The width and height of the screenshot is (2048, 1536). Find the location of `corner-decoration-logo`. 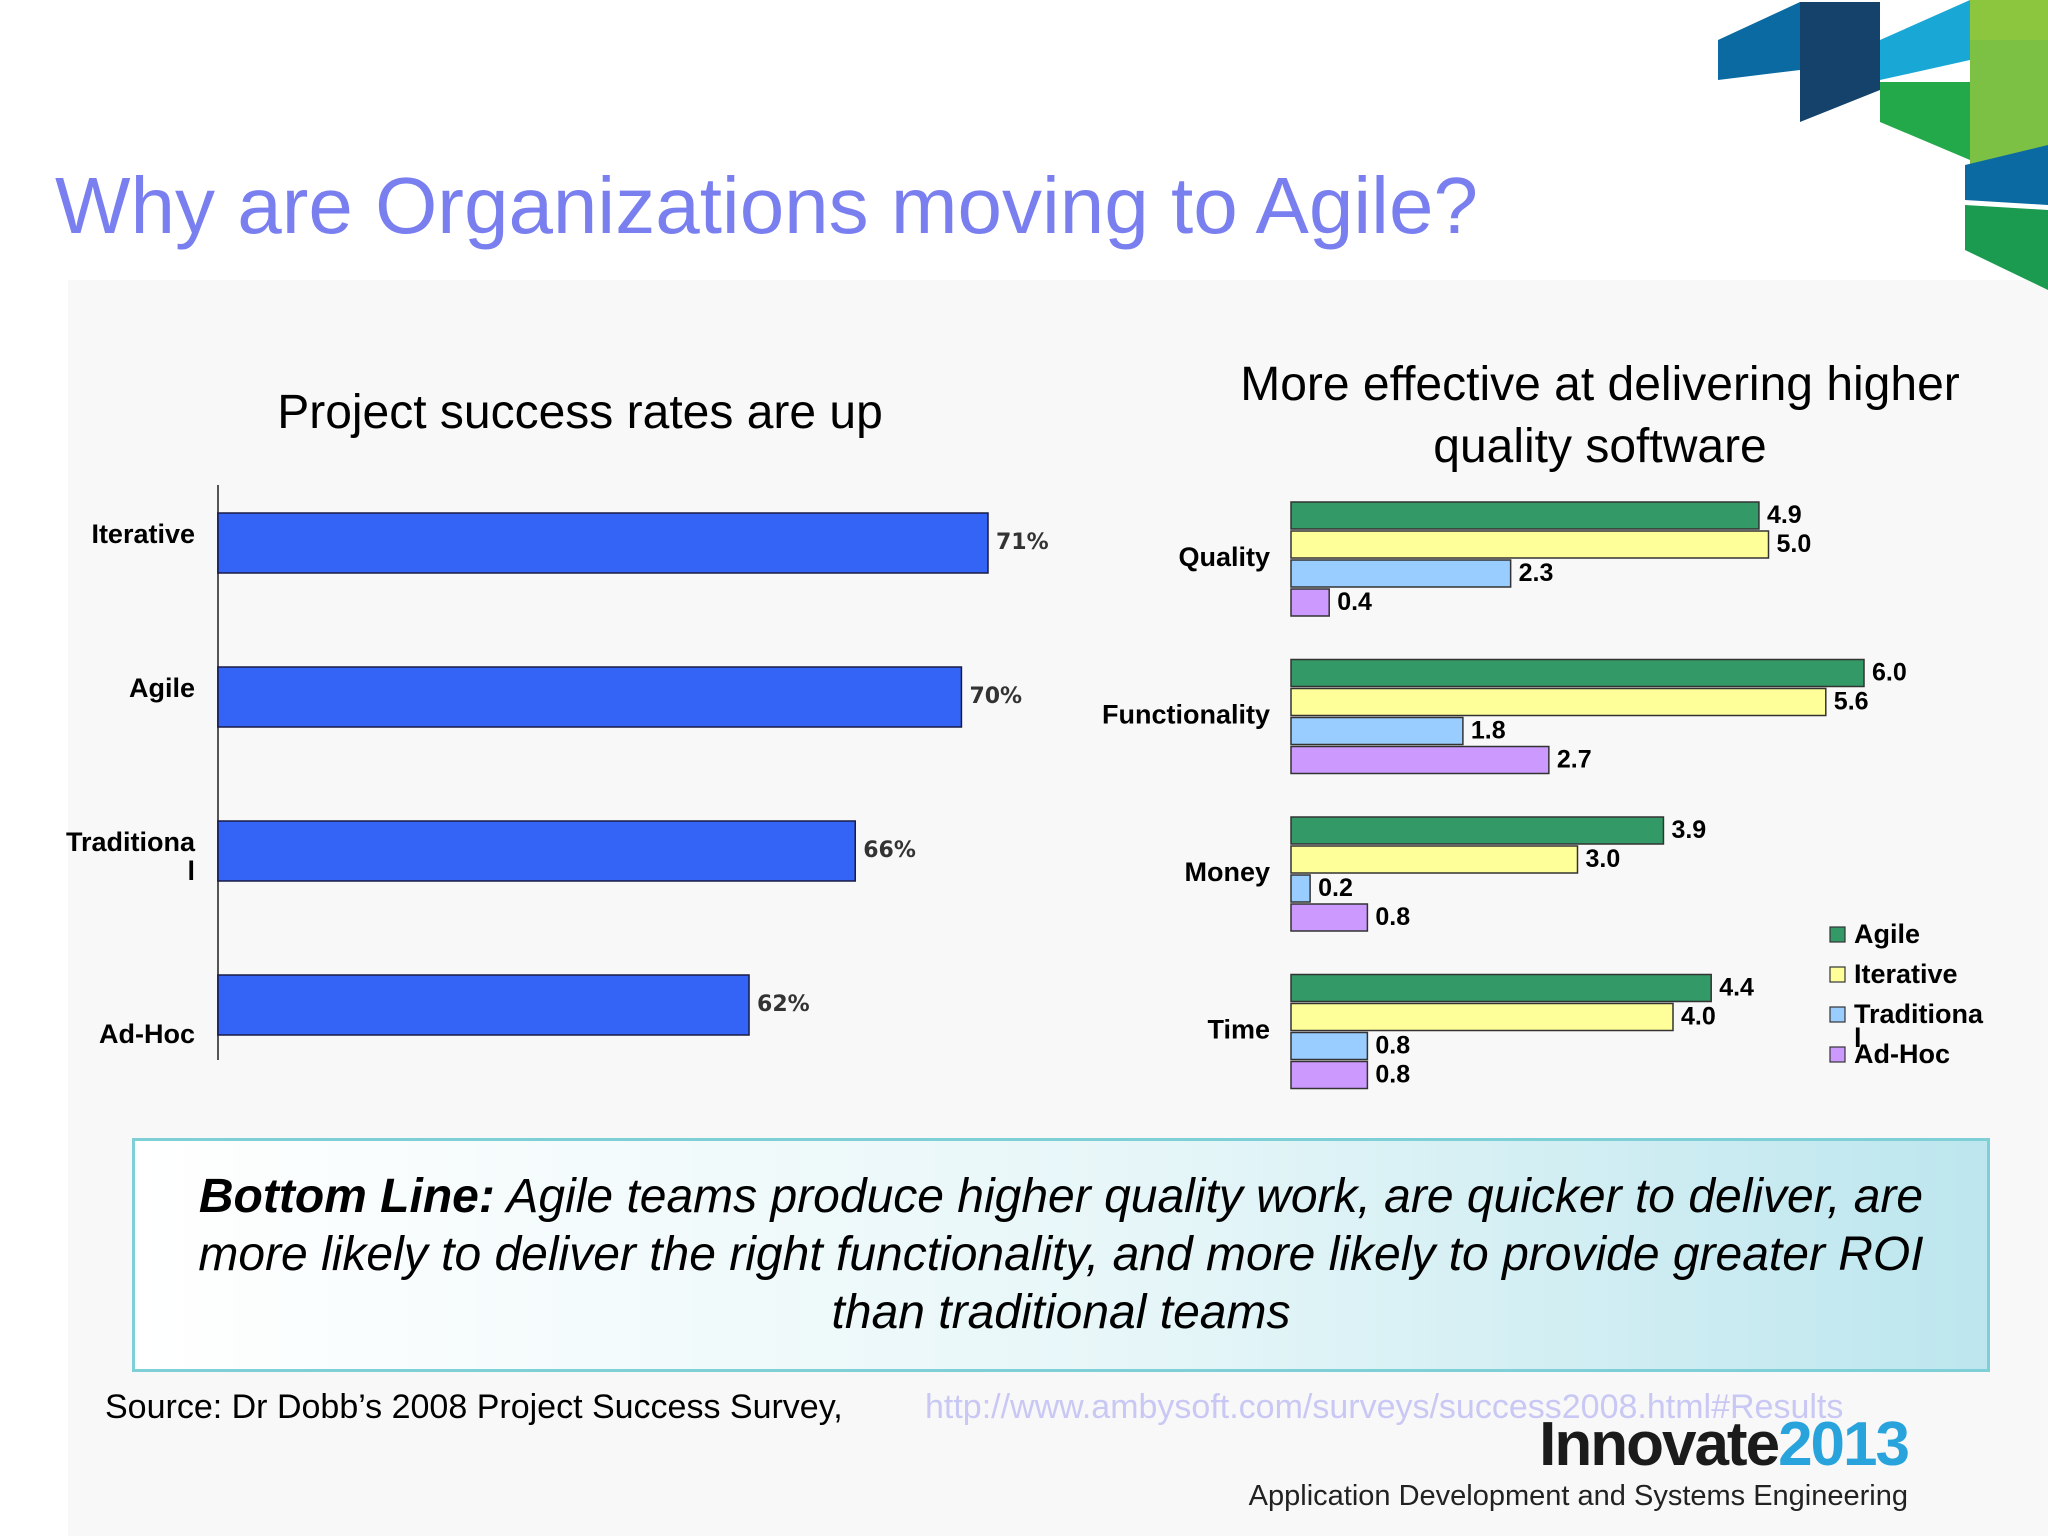

corner-decoration-logo is located at coordinates (1883, 145).